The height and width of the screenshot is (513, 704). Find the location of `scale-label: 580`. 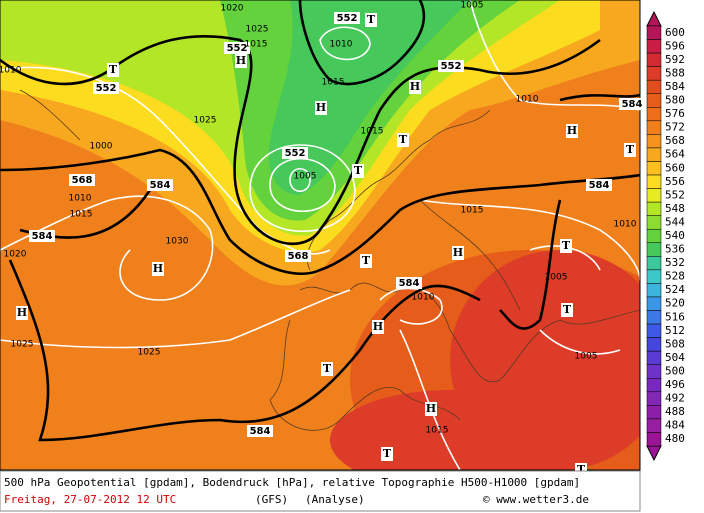

scale-label: 580 is located at coordinates (675, 100).